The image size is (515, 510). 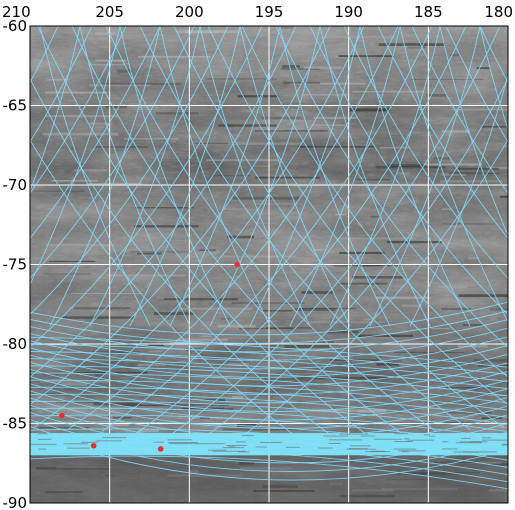 I want to click on x-tick-label: 185, so click(x=428, y=12).